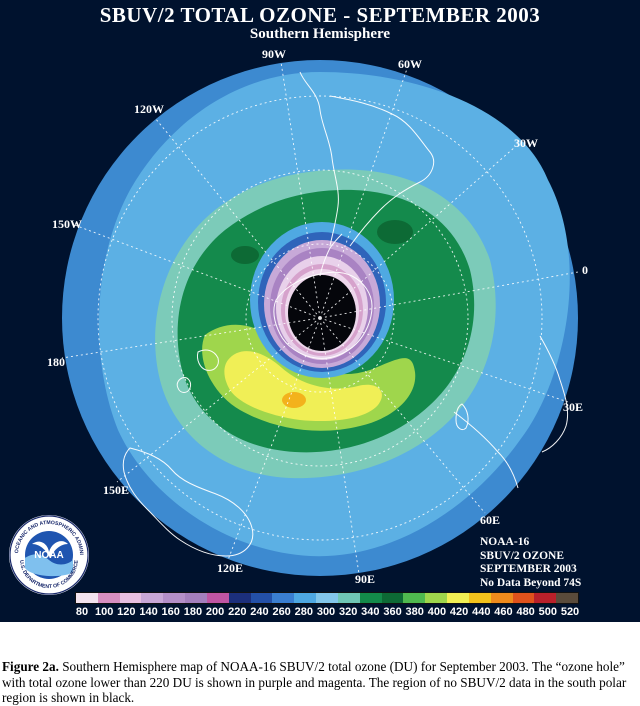  What do you see at coordinates (462, 417) in the screenshot?
I see `madagascar-coast` at bounding box center [462, 417].